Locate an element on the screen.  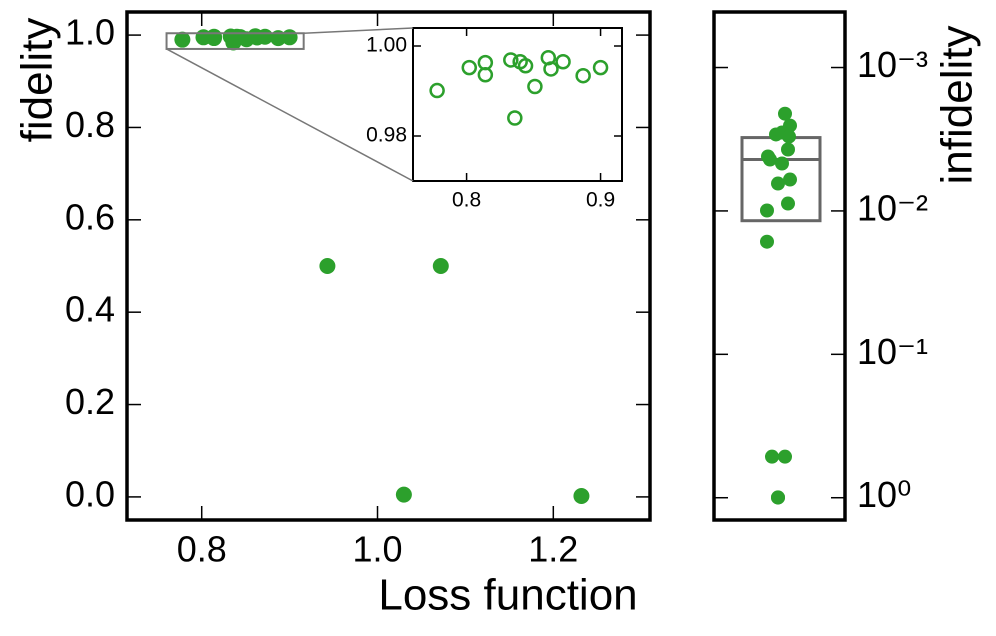
inset-background is located at coordinates (517, 104).